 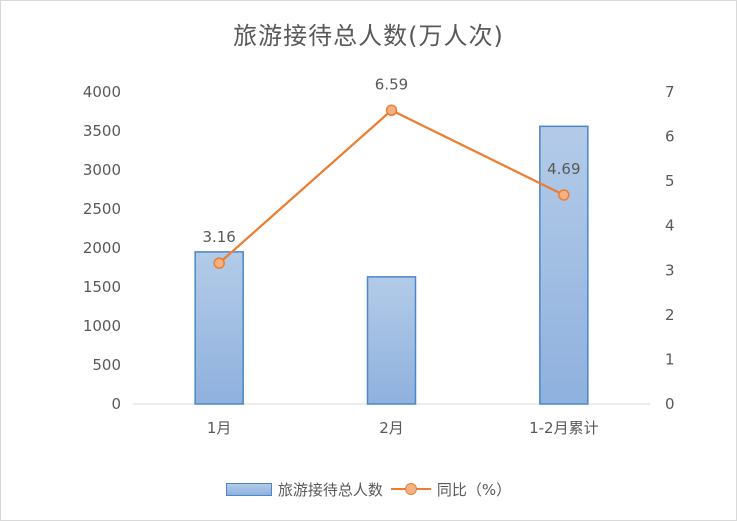 What do you see at coordinates (670, 181) in the screenshot?
I see `y-right-tick-label: 5` at bounding box center [670, 181].